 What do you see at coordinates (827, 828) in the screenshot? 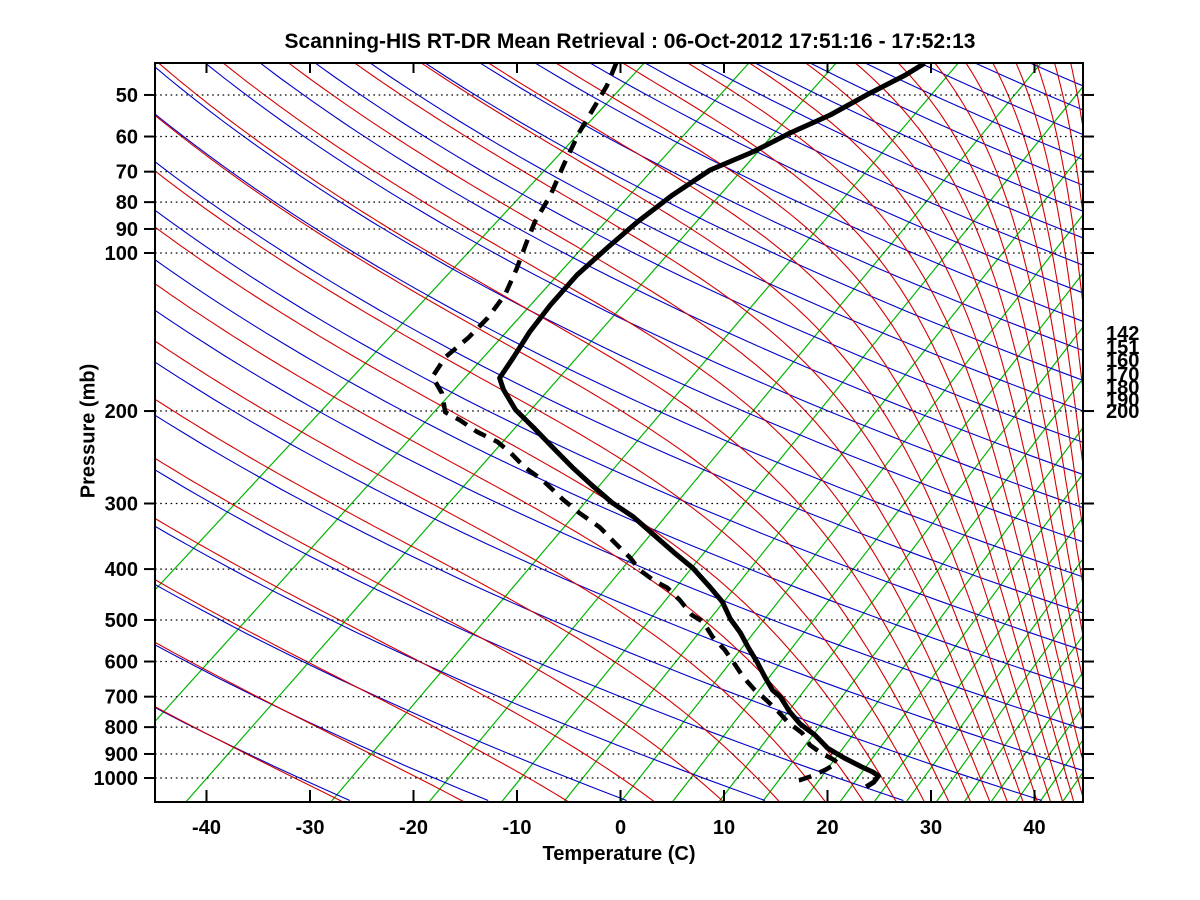
I see `x-tick-label: 20` at bounding box center [827, 828].